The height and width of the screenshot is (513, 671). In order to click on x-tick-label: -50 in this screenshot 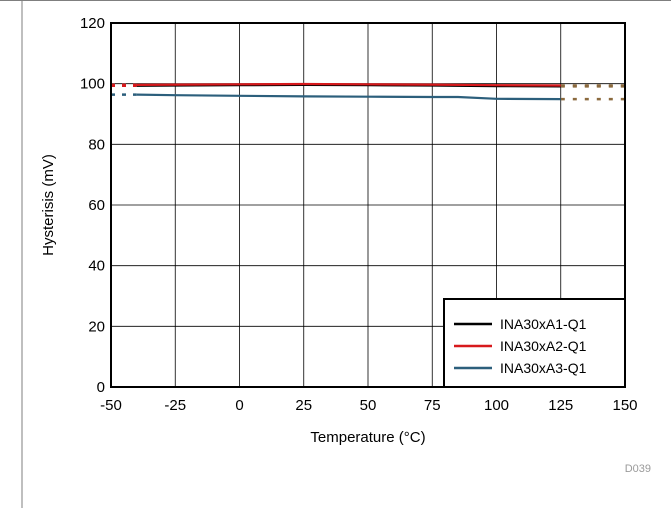, I will do `click(111, 405)`.